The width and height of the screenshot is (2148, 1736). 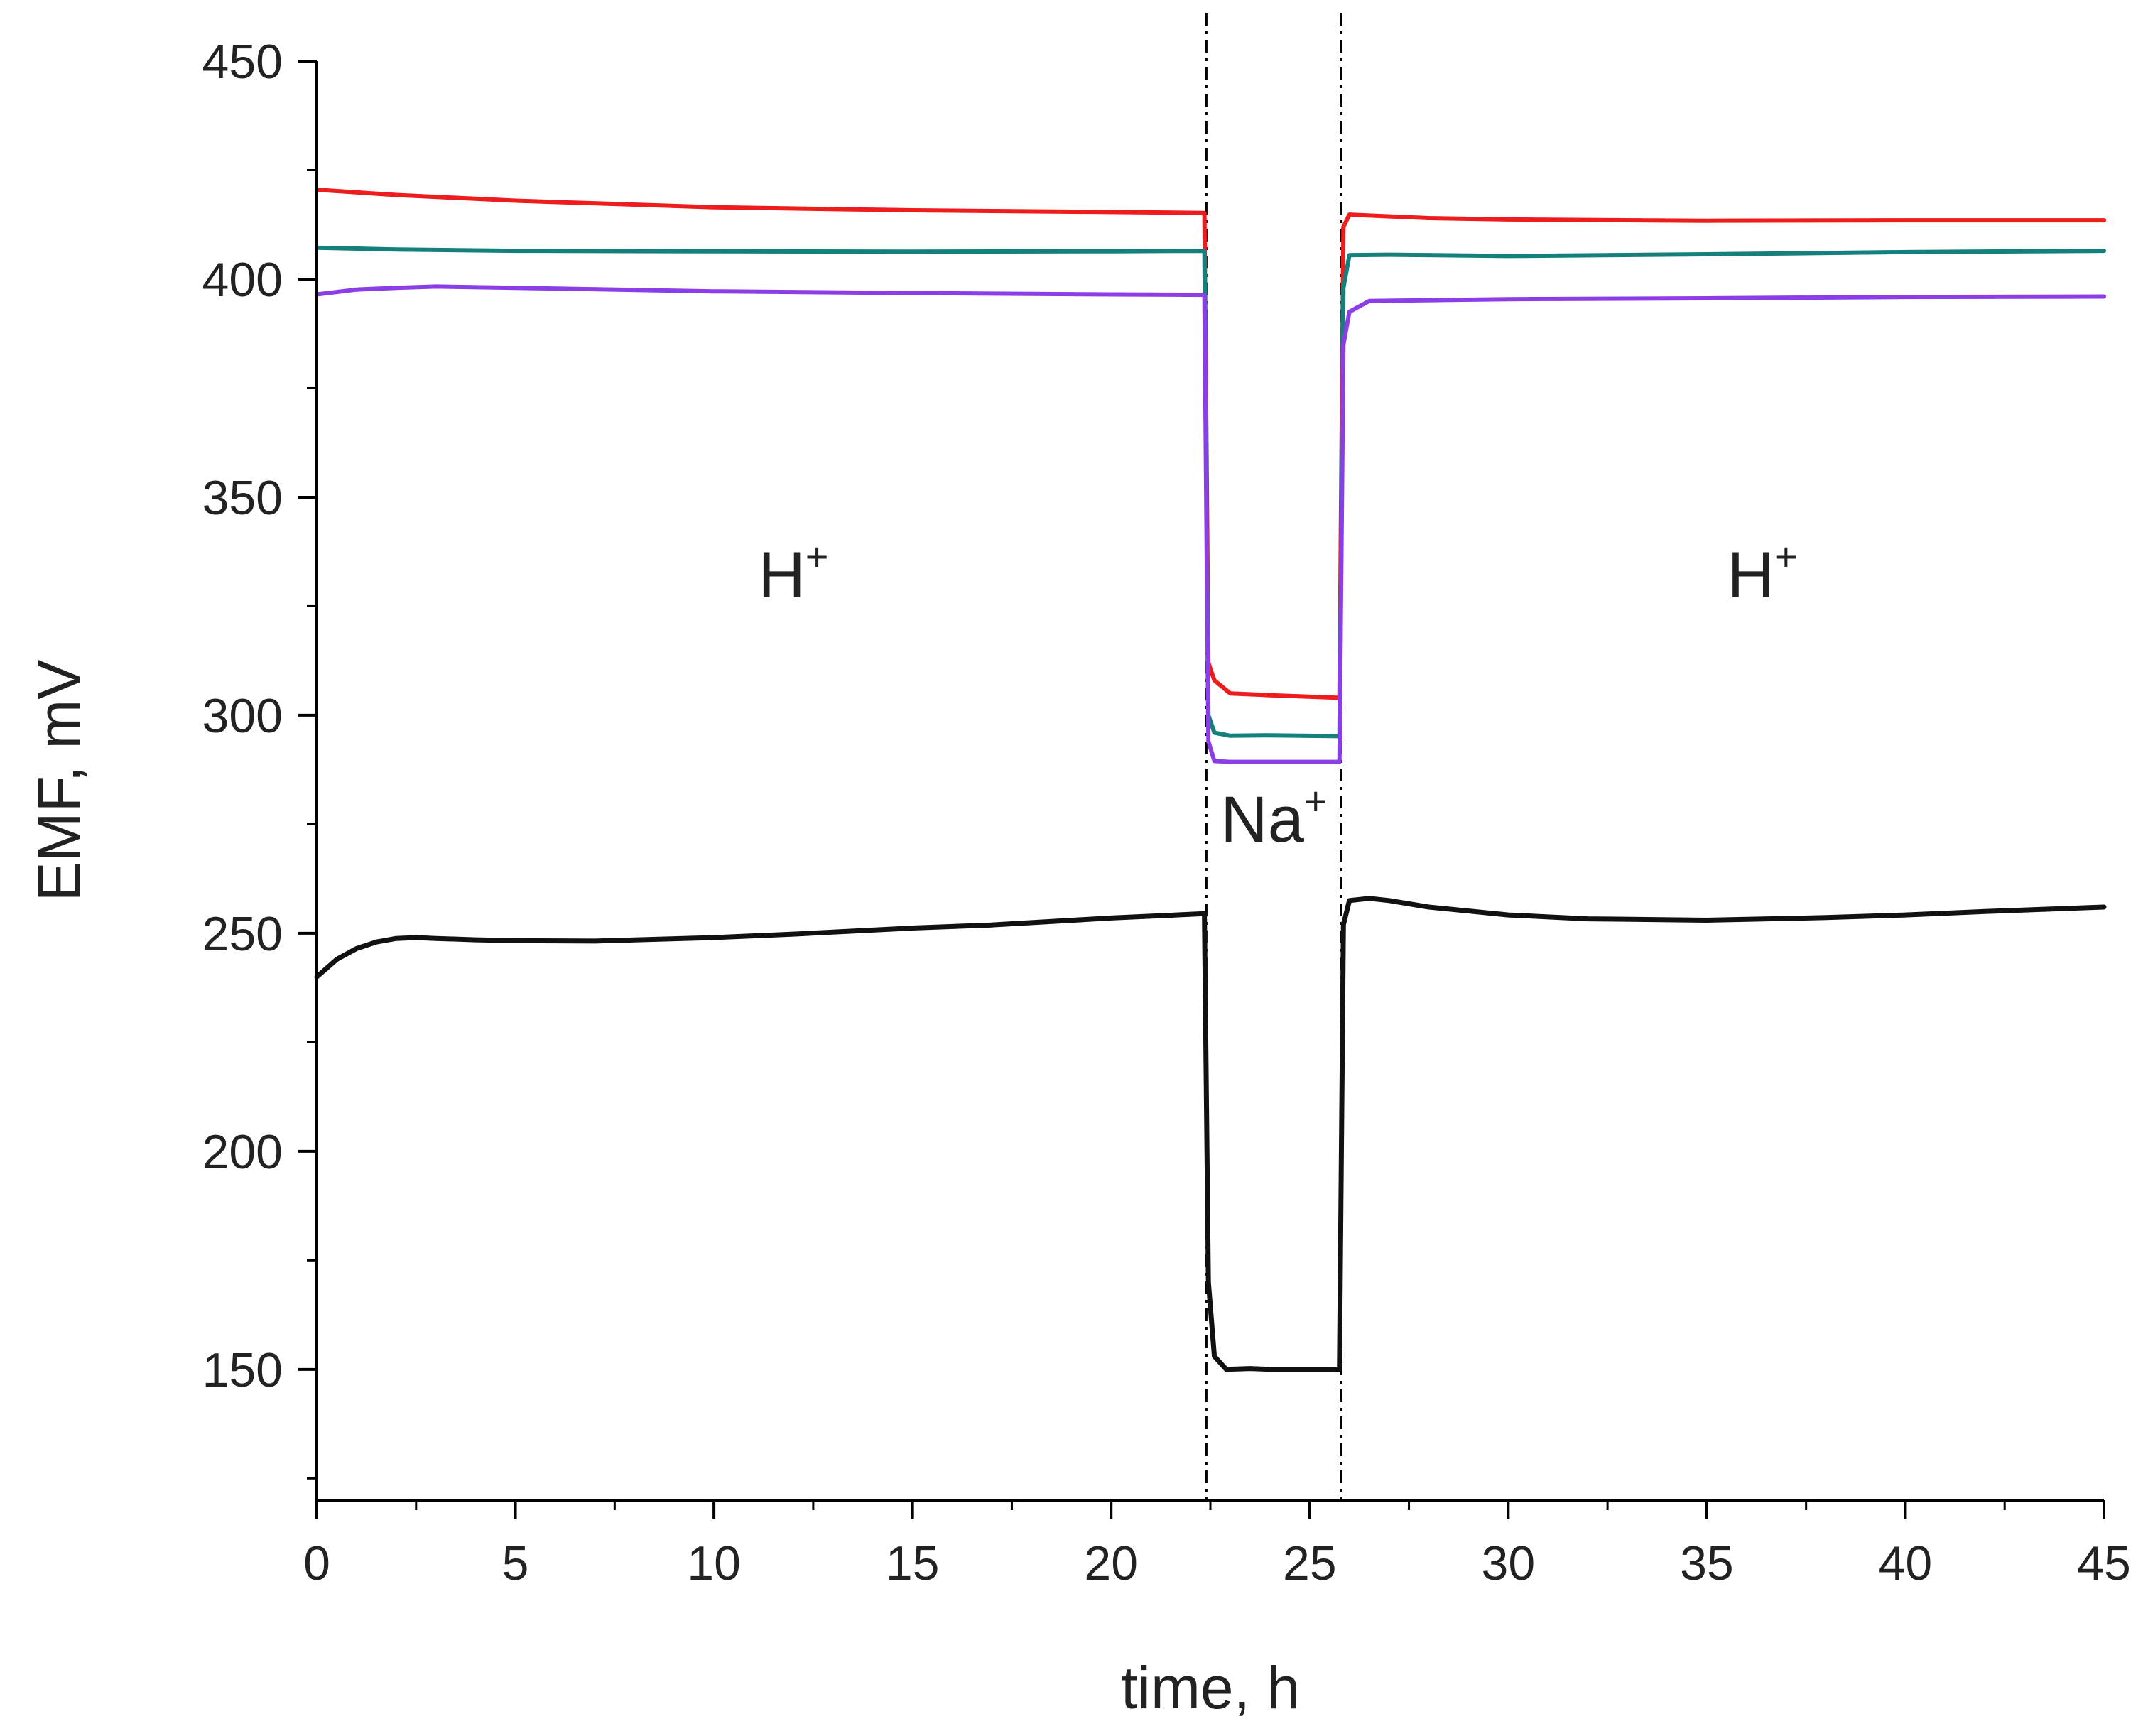 I want to click on y-tick-label: 450, so click(x=243, y=62).